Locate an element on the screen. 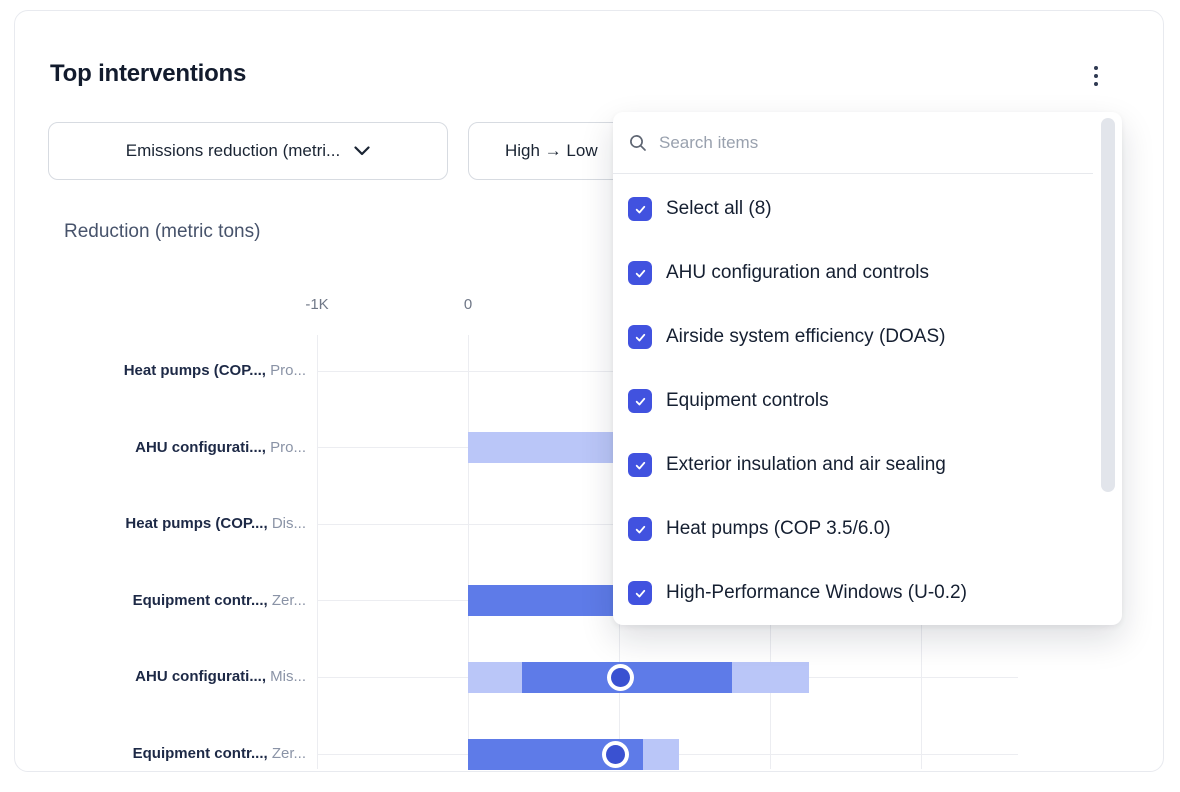 The height and width of the screenshot is (792, 1180). kebab-menu-button is located at coordinates (1096, 76).